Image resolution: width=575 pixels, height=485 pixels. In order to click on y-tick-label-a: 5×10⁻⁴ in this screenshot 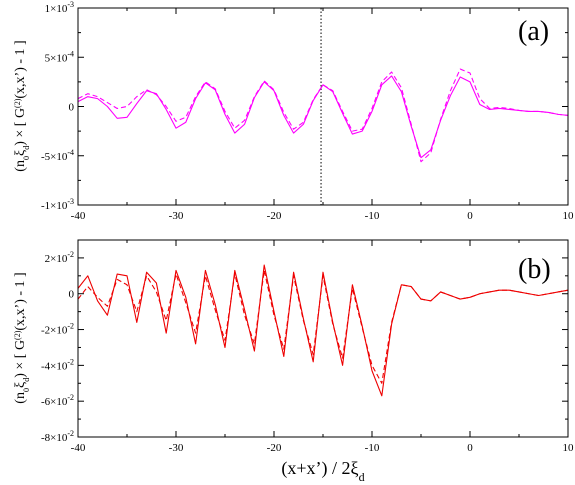, I will do `click(59, 56)`.